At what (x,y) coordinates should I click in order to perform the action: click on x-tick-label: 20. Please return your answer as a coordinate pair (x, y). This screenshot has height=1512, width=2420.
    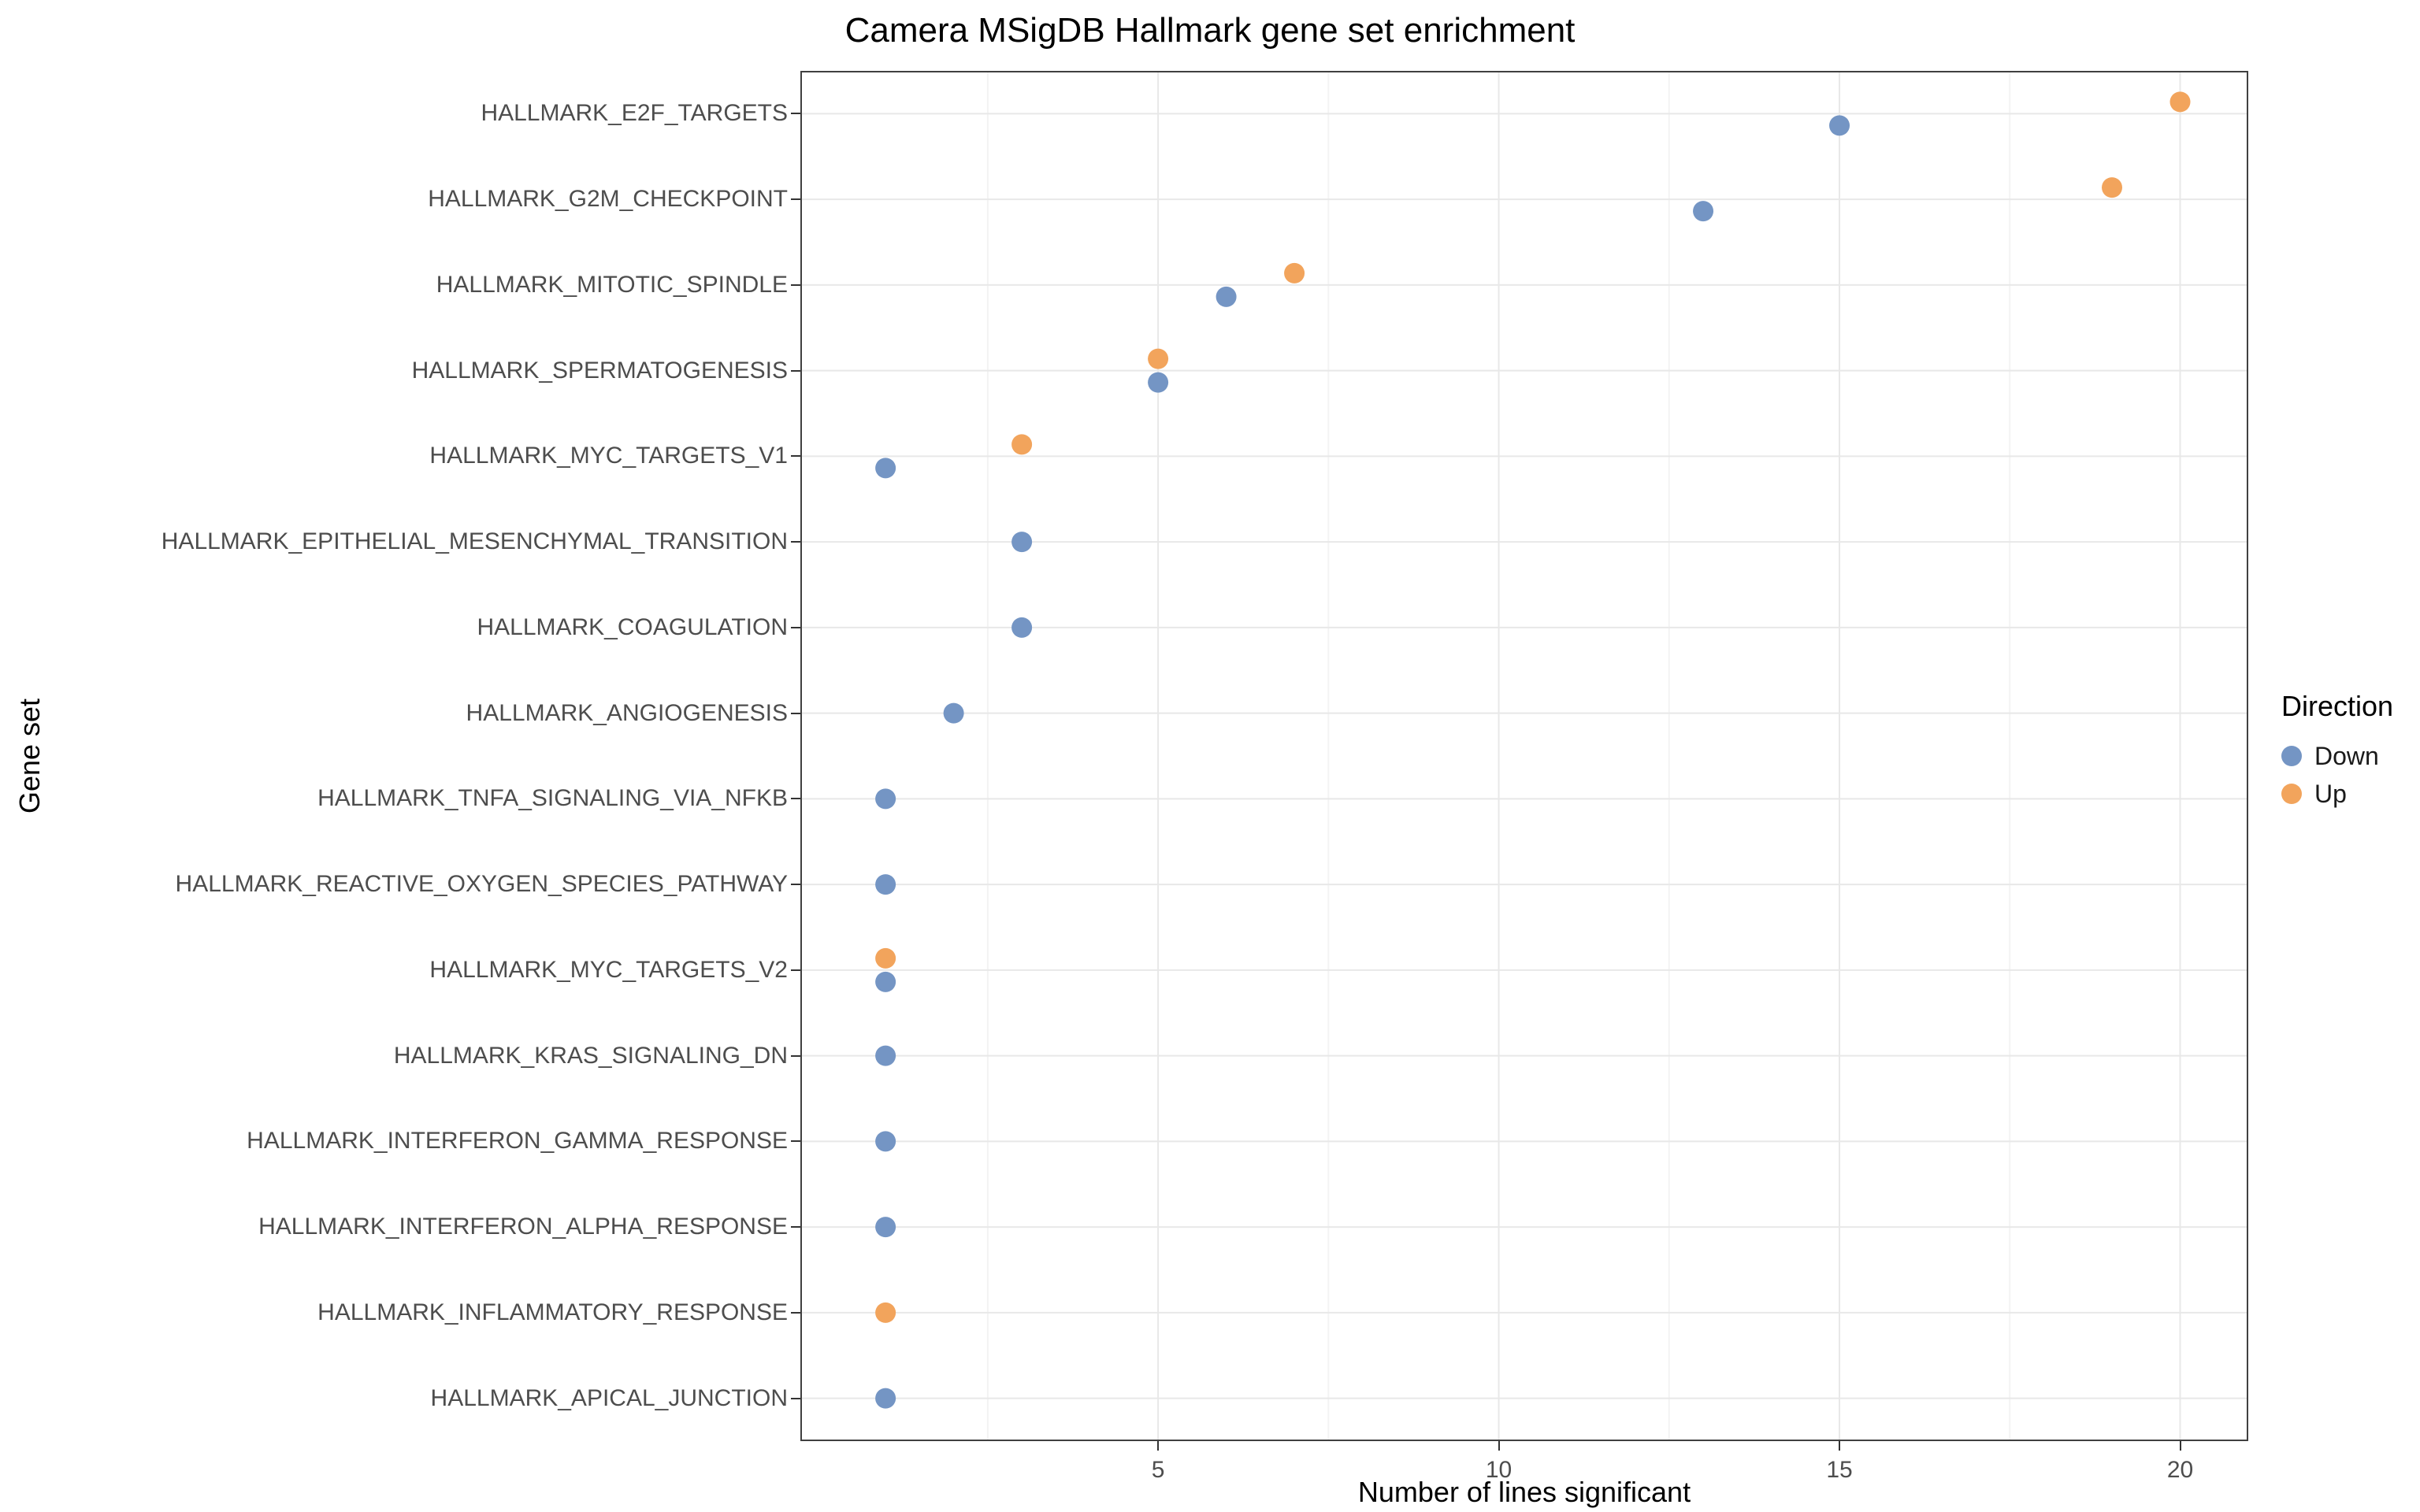
    Looking at the image, I should click on (2180, 1470).